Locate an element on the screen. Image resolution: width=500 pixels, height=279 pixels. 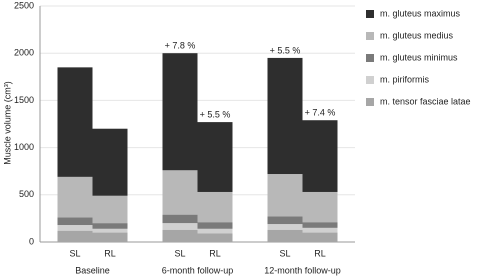
legend-label: m. piriformis is located at coordinates (404, 79).